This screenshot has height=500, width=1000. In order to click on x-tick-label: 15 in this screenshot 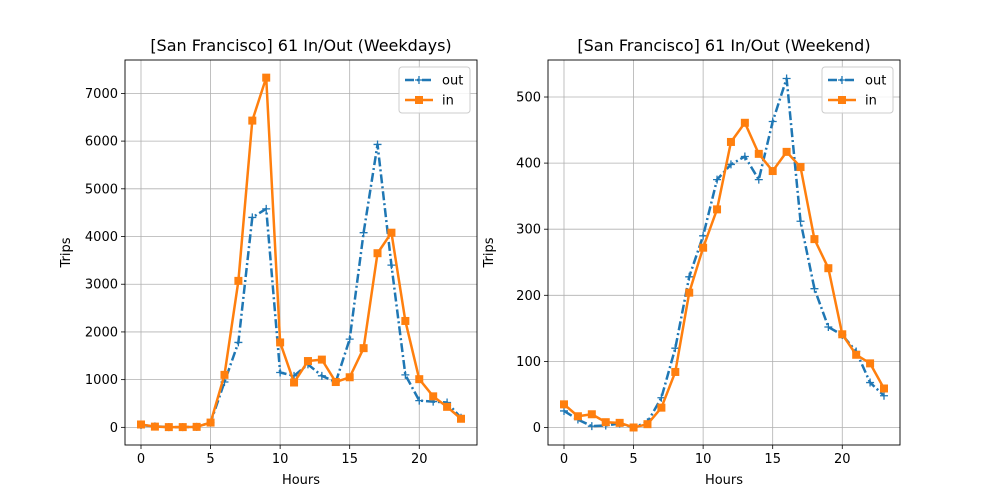, I will do `click(772, 459)`.